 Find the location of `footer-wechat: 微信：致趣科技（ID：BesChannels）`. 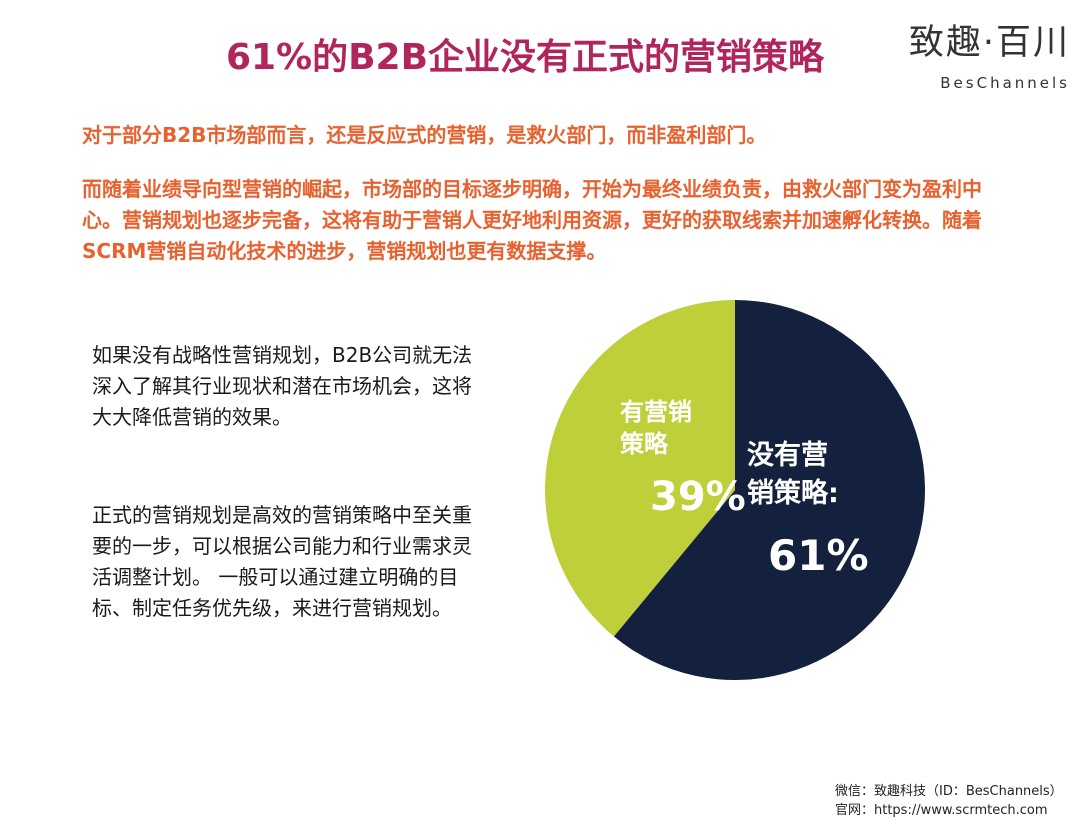

footer-wechat: 微信：致趣科技（ID：BesChannels） is located at coordinates (949, 791).